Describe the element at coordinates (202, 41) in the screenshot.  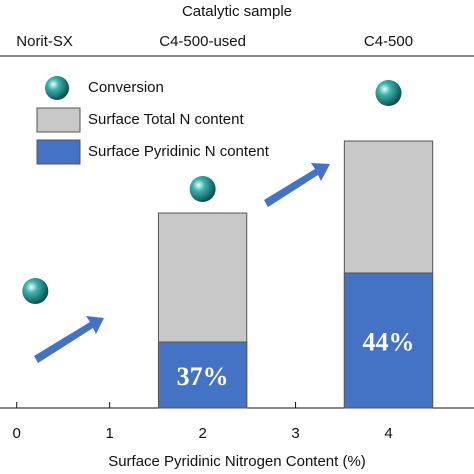
I see `top-tick-label: C4-500-used` at that location.